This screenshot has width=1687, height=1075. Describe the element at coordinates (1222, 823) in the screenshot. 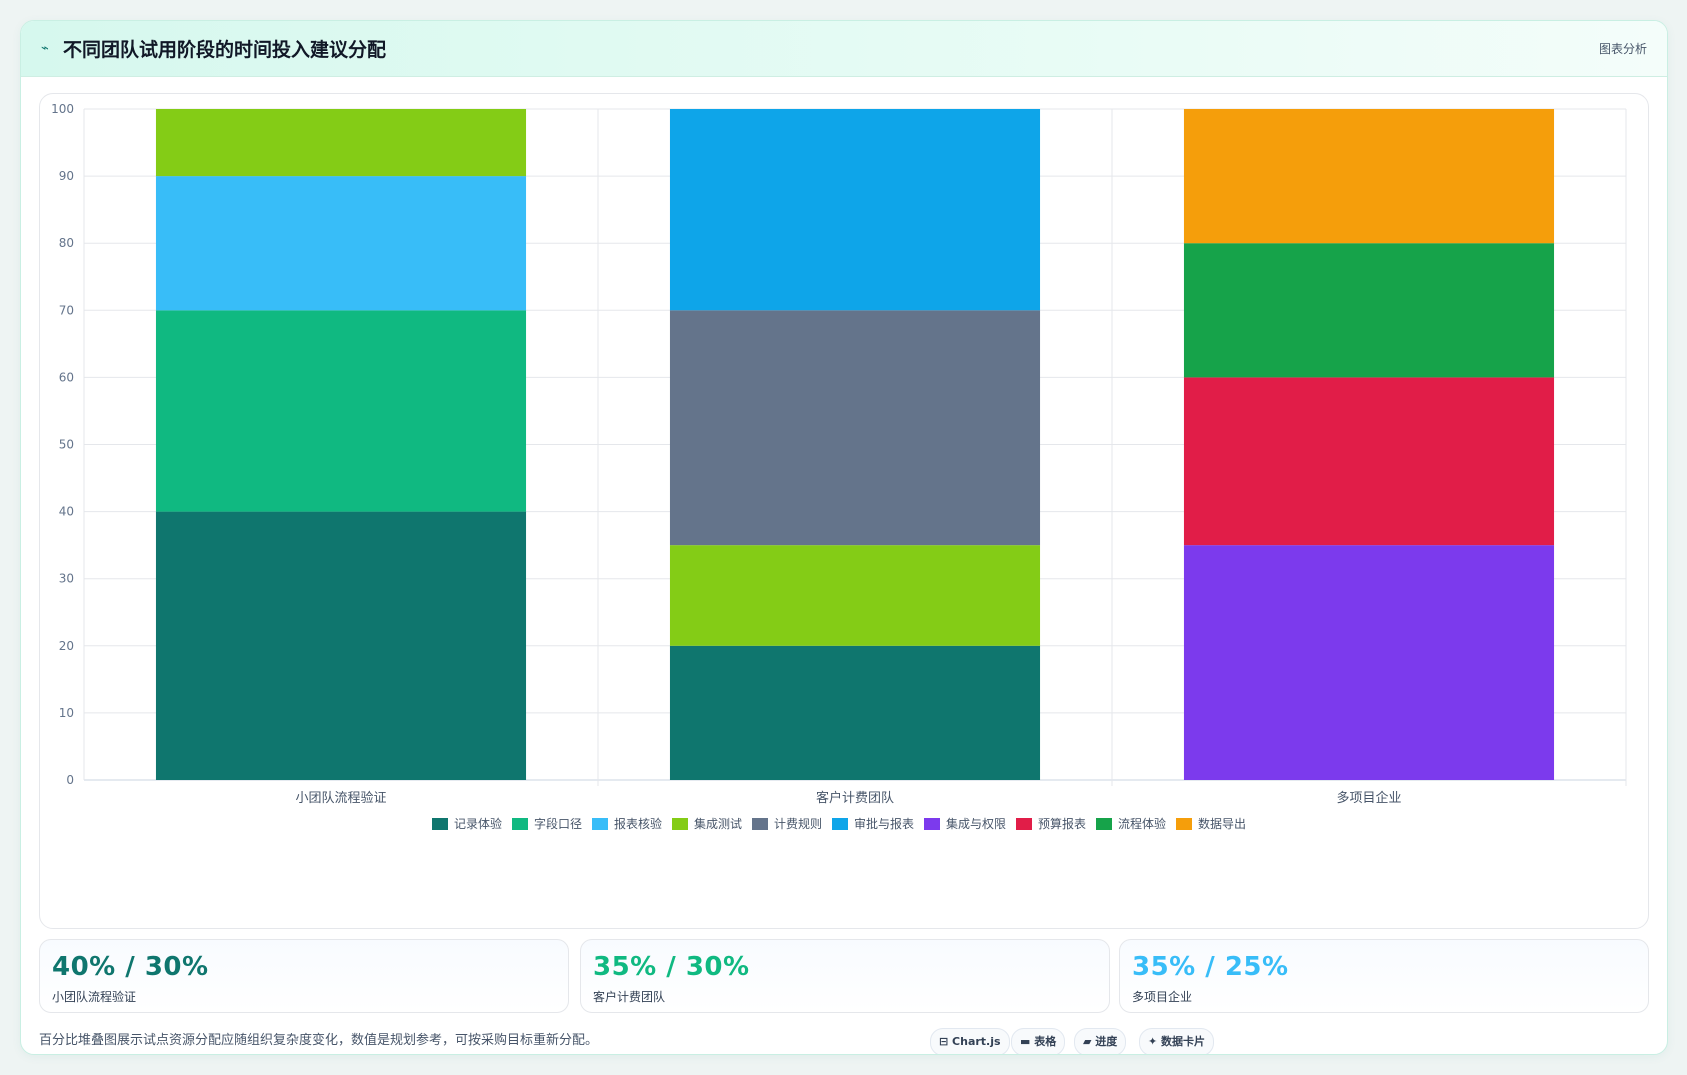

I see `legend-label: 数据导出` at that location.